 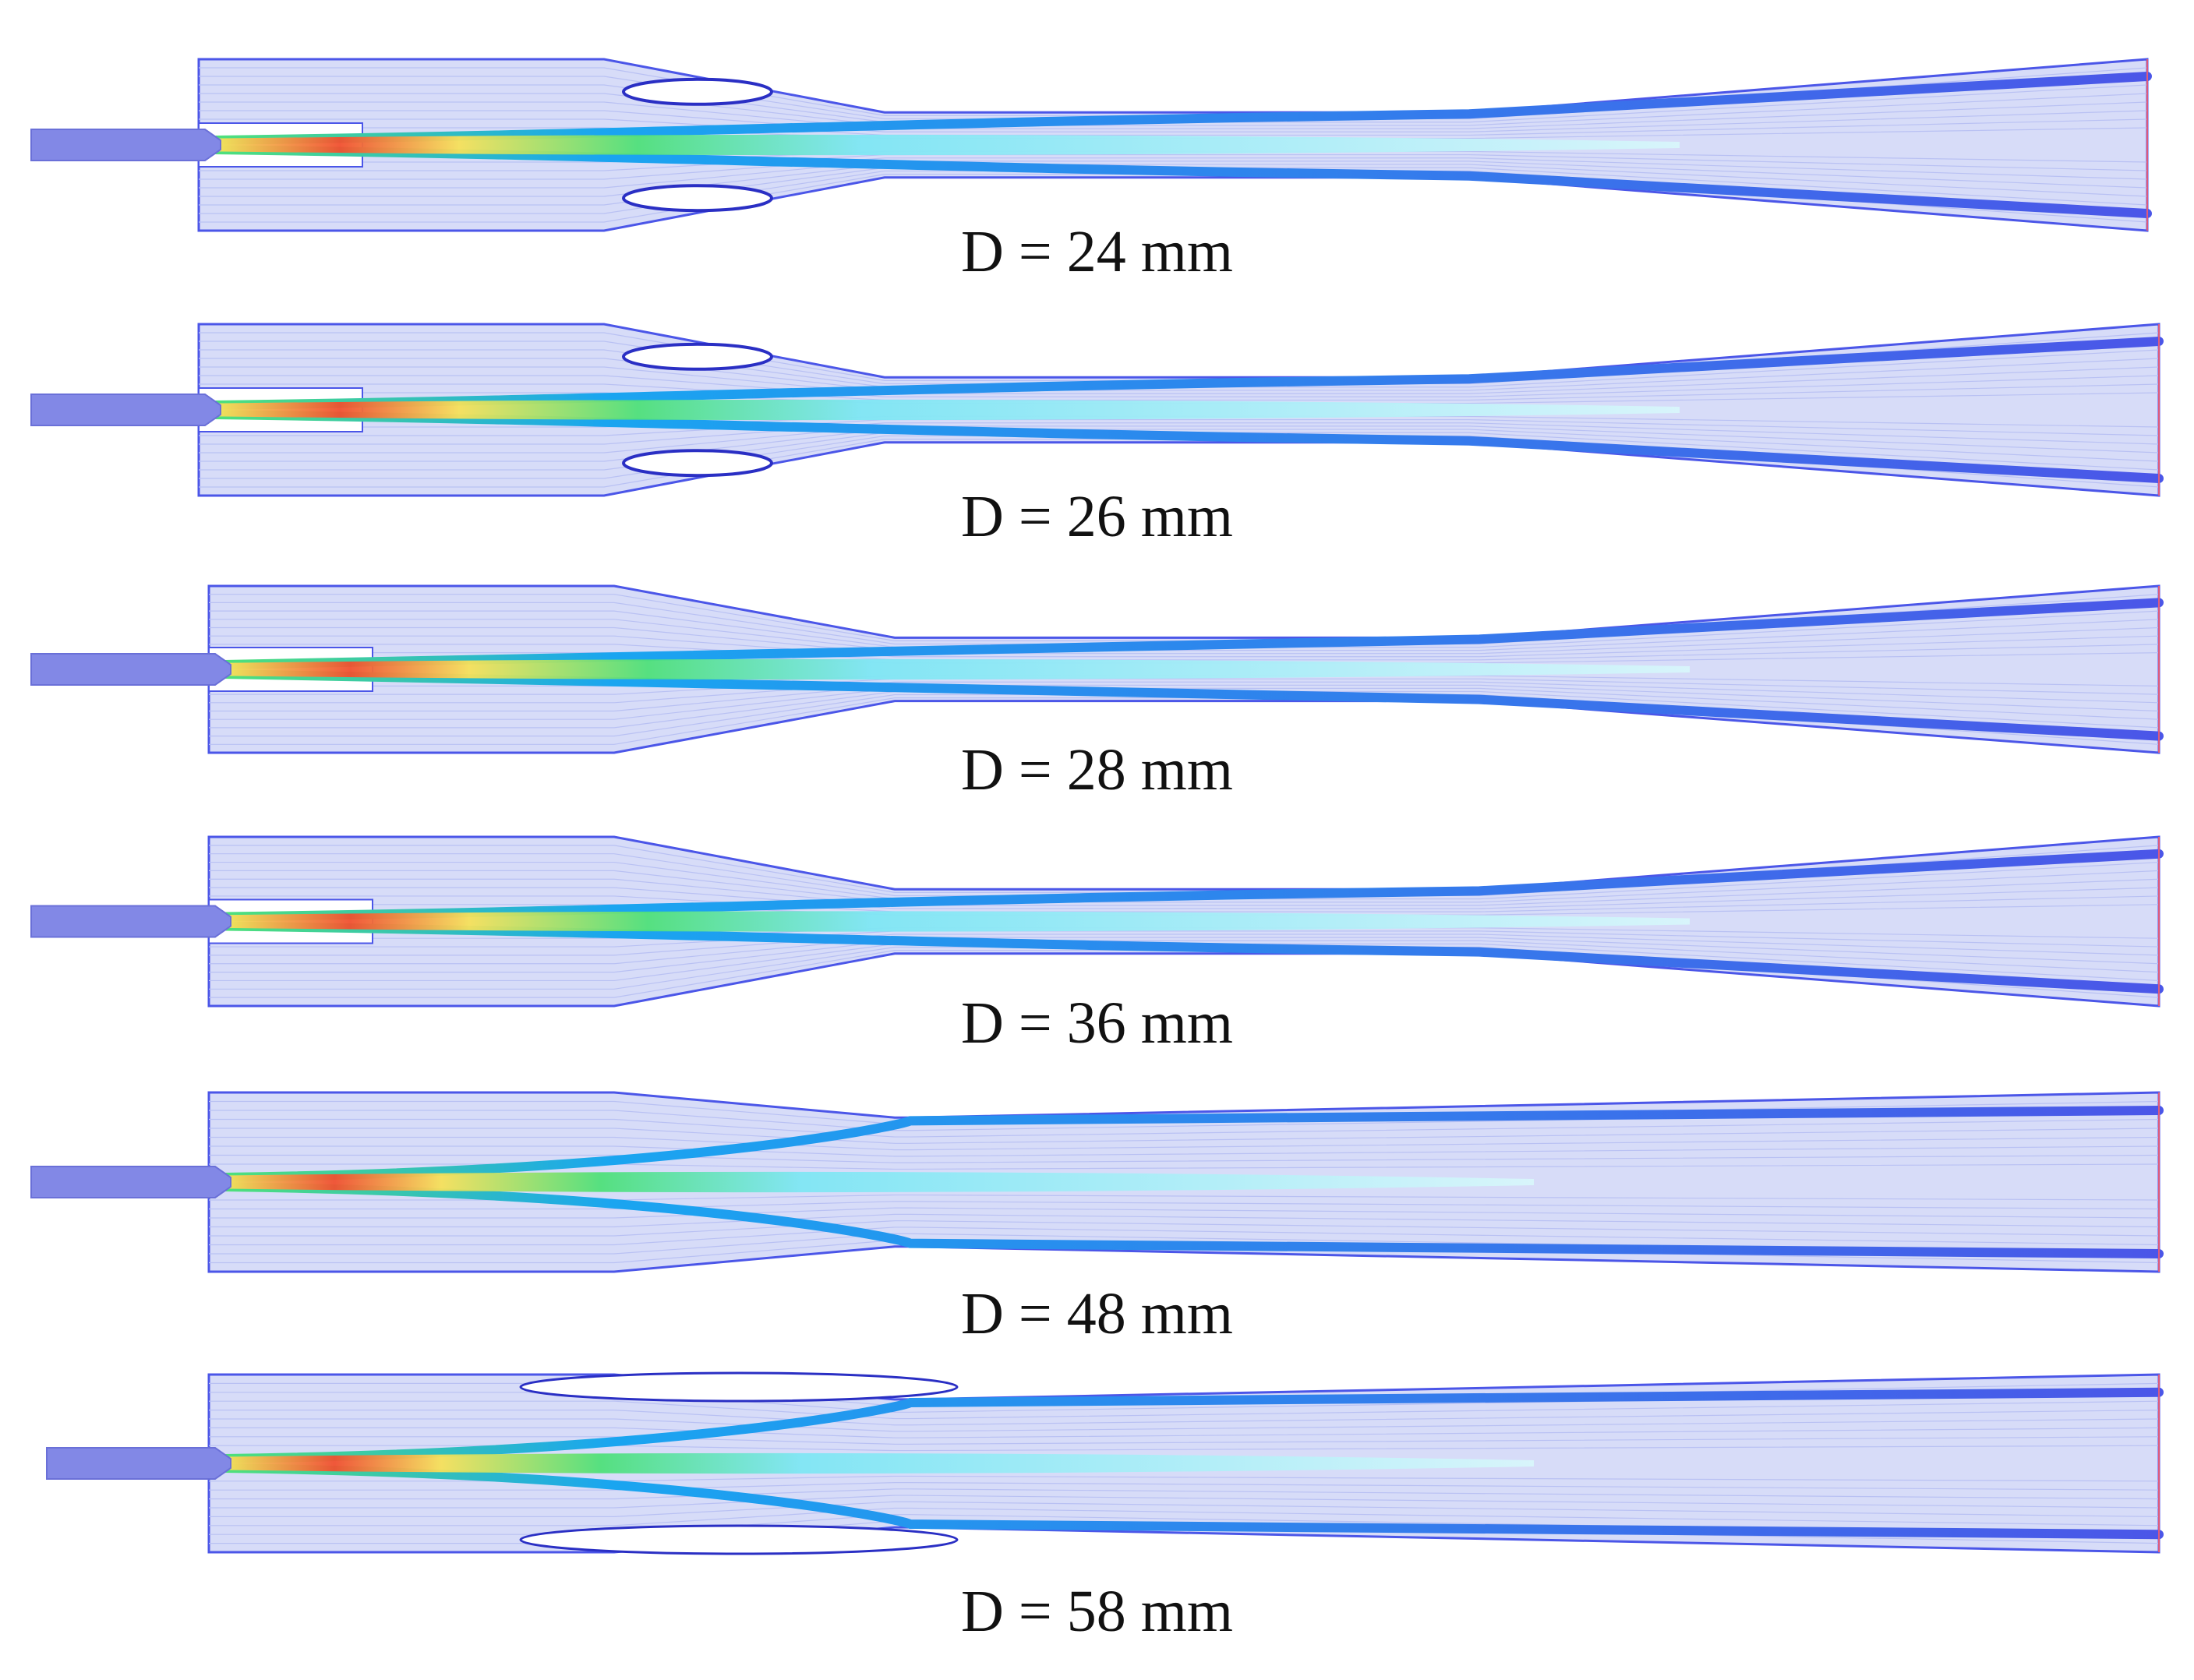 What do you see at coordinates (1097, 770) in the screenshot?
I see `panel-caption: D = 28 mm` at bounding box center [1097, 770].